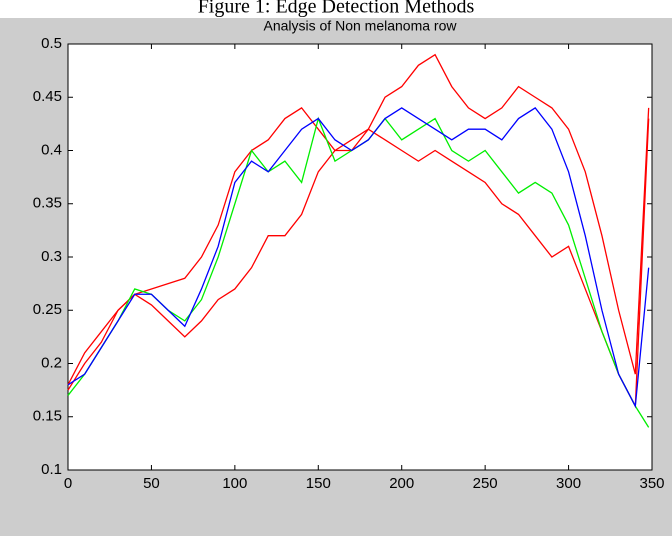 The image size is (672, 536). Describe the element at coordinates (51, 469) in the screenshot. I see `y-tick-label: 0.1` at that location.